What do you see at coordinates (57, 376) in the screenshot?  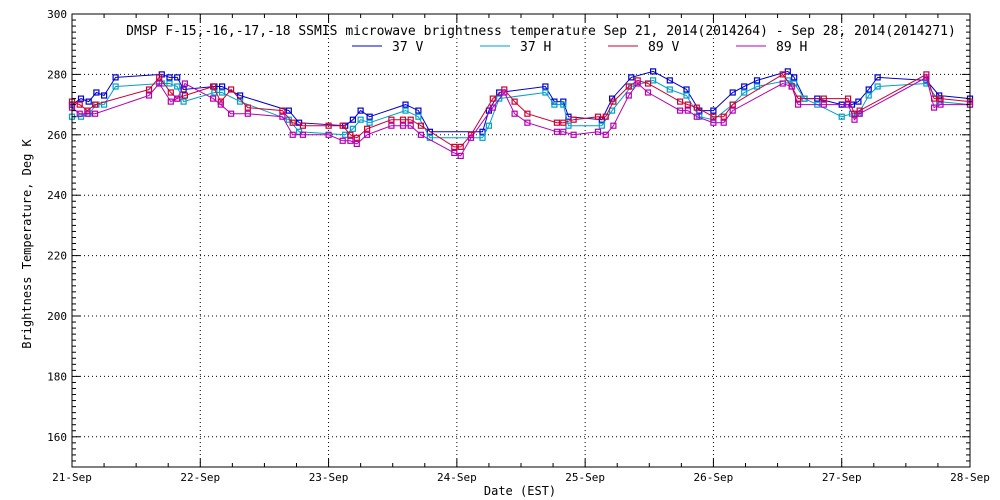 I see `y-tick-label: 180` at bounding box center [57, 376].